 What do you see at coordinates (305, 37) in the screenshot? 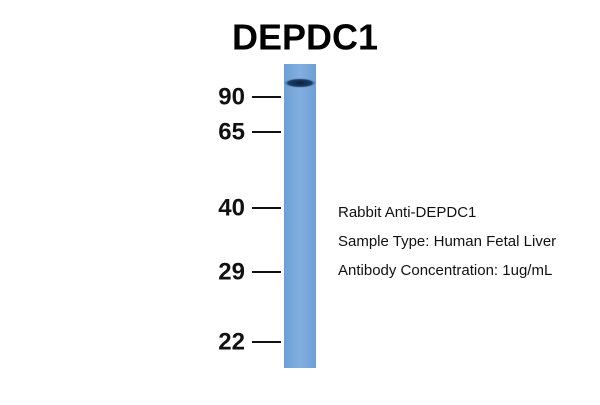
I see `title: DEPDC1` at bounding box center [305, 37].